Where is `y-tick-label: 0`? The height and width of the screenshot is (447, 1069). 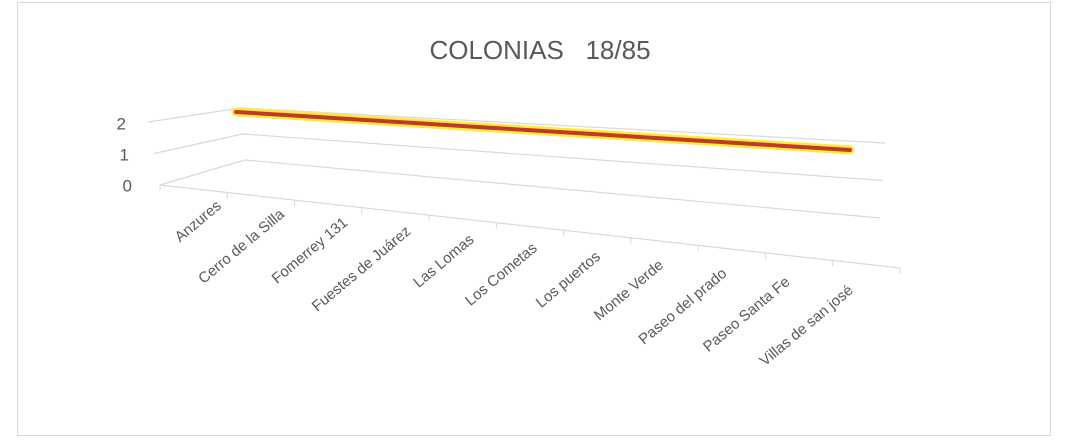 y-tick-label: 0 is located at coordinates (127, 185).